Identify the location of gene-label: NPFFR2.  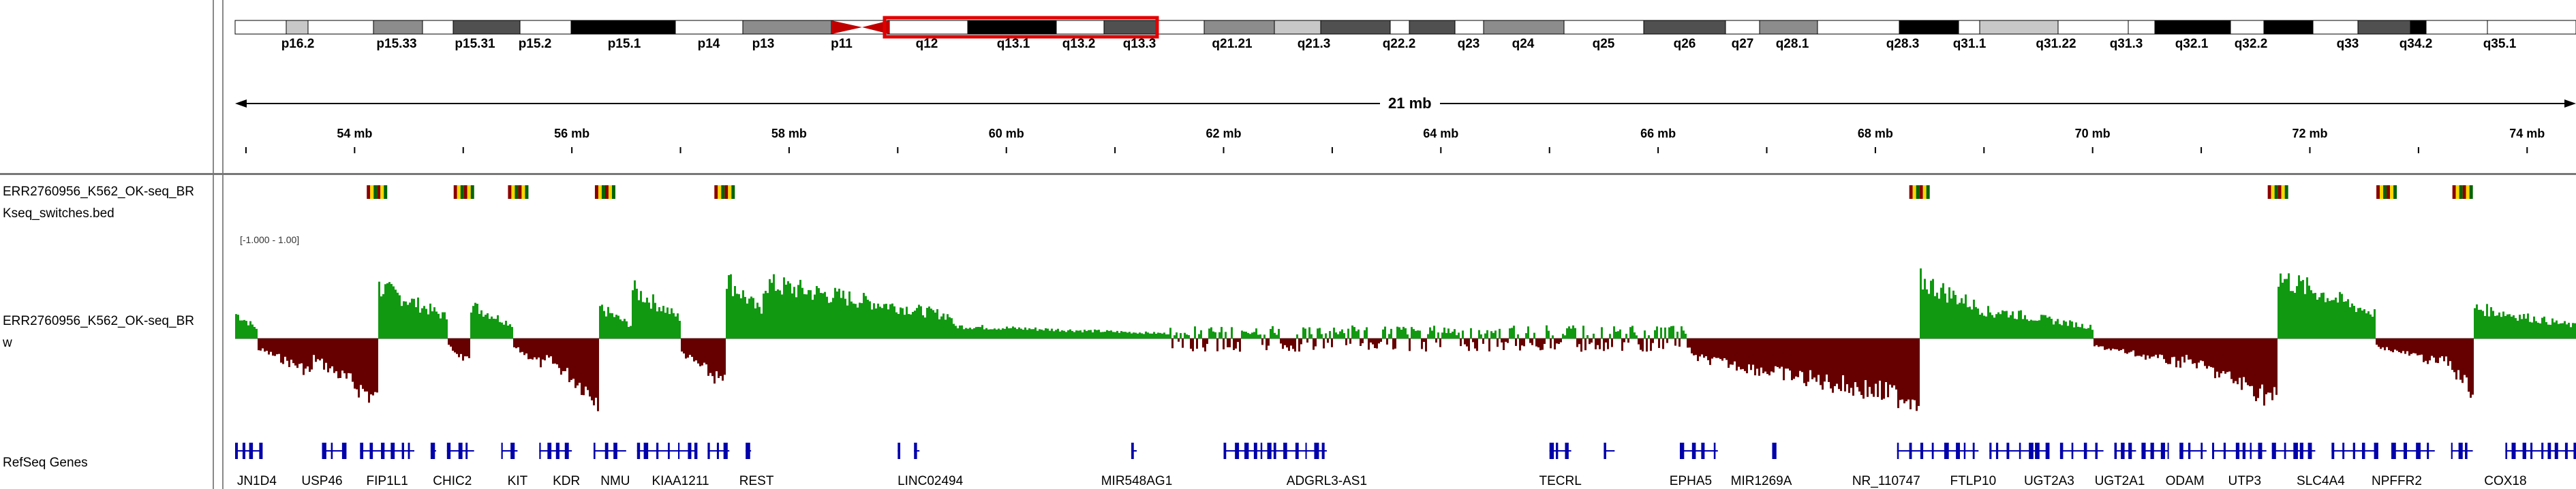
(2397, 481).